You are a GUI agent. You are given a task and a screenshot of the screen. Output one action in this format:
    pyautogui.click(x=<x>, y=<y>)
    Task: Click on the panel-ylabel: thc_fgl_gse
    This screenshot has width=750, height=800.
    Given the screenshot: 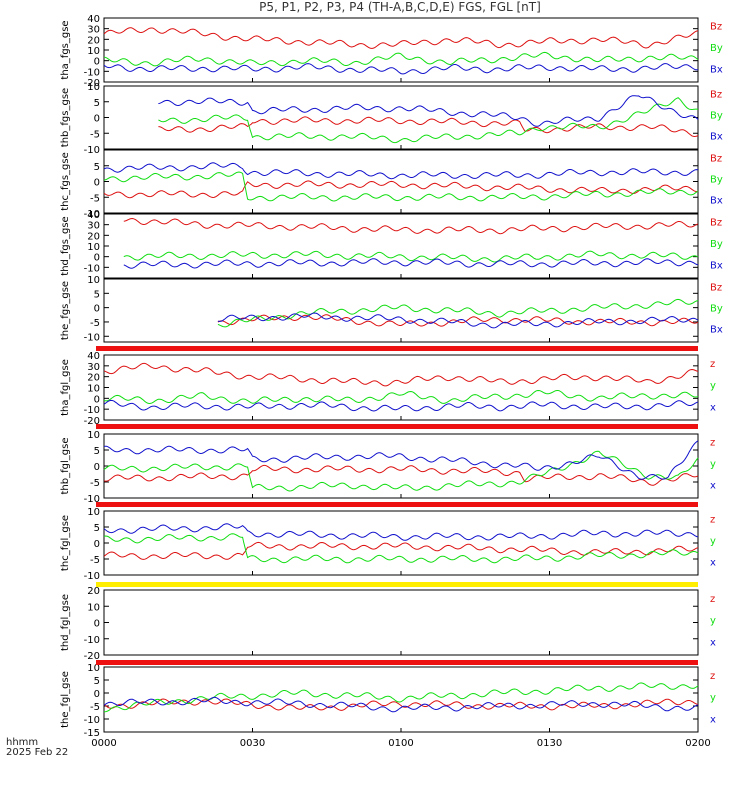 What is the action you would take?
    pyautogui.click(x=65, y=543)
    